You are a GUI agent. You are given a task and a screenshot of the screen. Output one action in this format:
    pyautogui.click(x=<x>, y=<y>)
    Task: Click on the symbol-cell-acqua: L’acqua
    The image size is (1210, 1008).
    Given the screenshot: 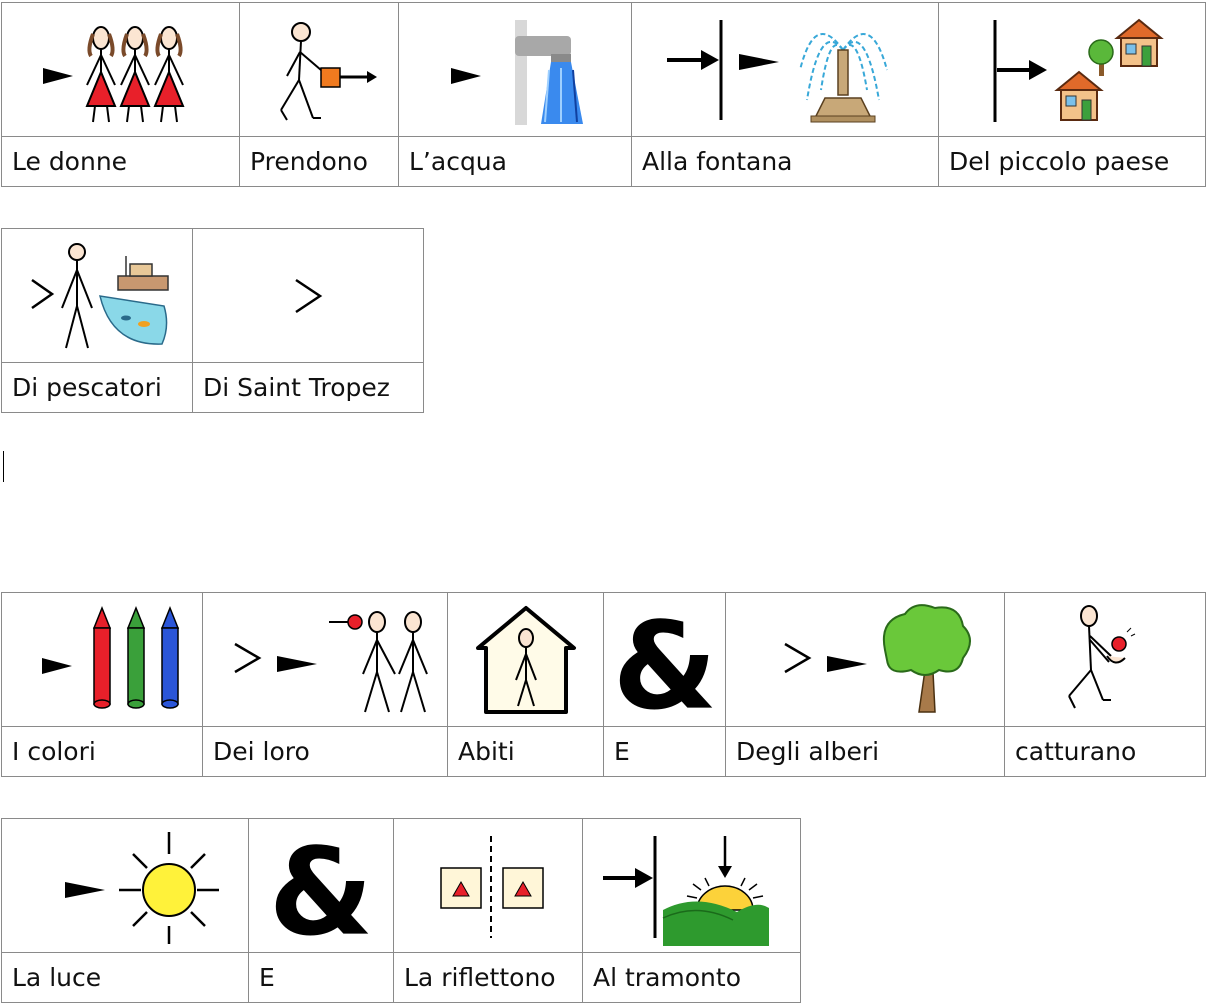 What is the action you would take?
    pyautogui.click(x=515, y=95)
    